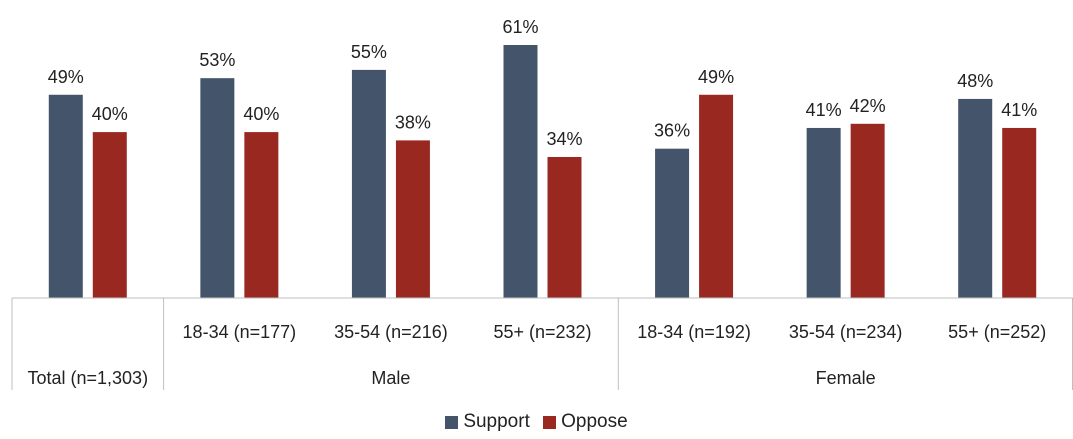  What do you see at coordinates (261, 114) in the screenshot?
I see `value-label-oppose-1: 40%` at bounding box center [261, 114].